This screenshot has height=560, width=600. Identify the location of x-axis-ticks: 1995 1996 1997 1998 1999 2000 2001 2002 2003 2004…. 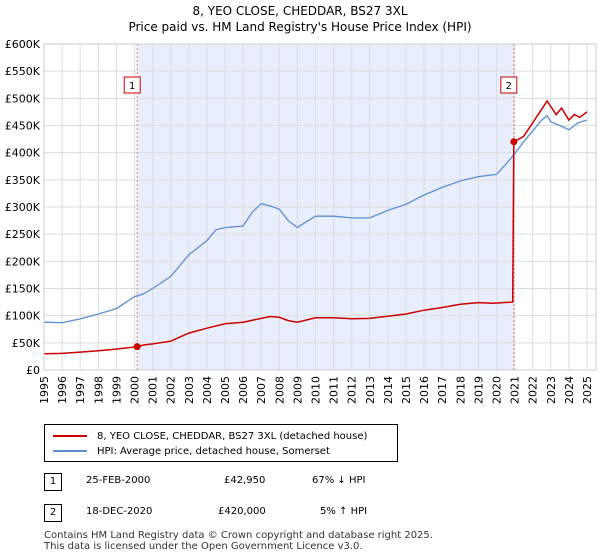
(316, 390).